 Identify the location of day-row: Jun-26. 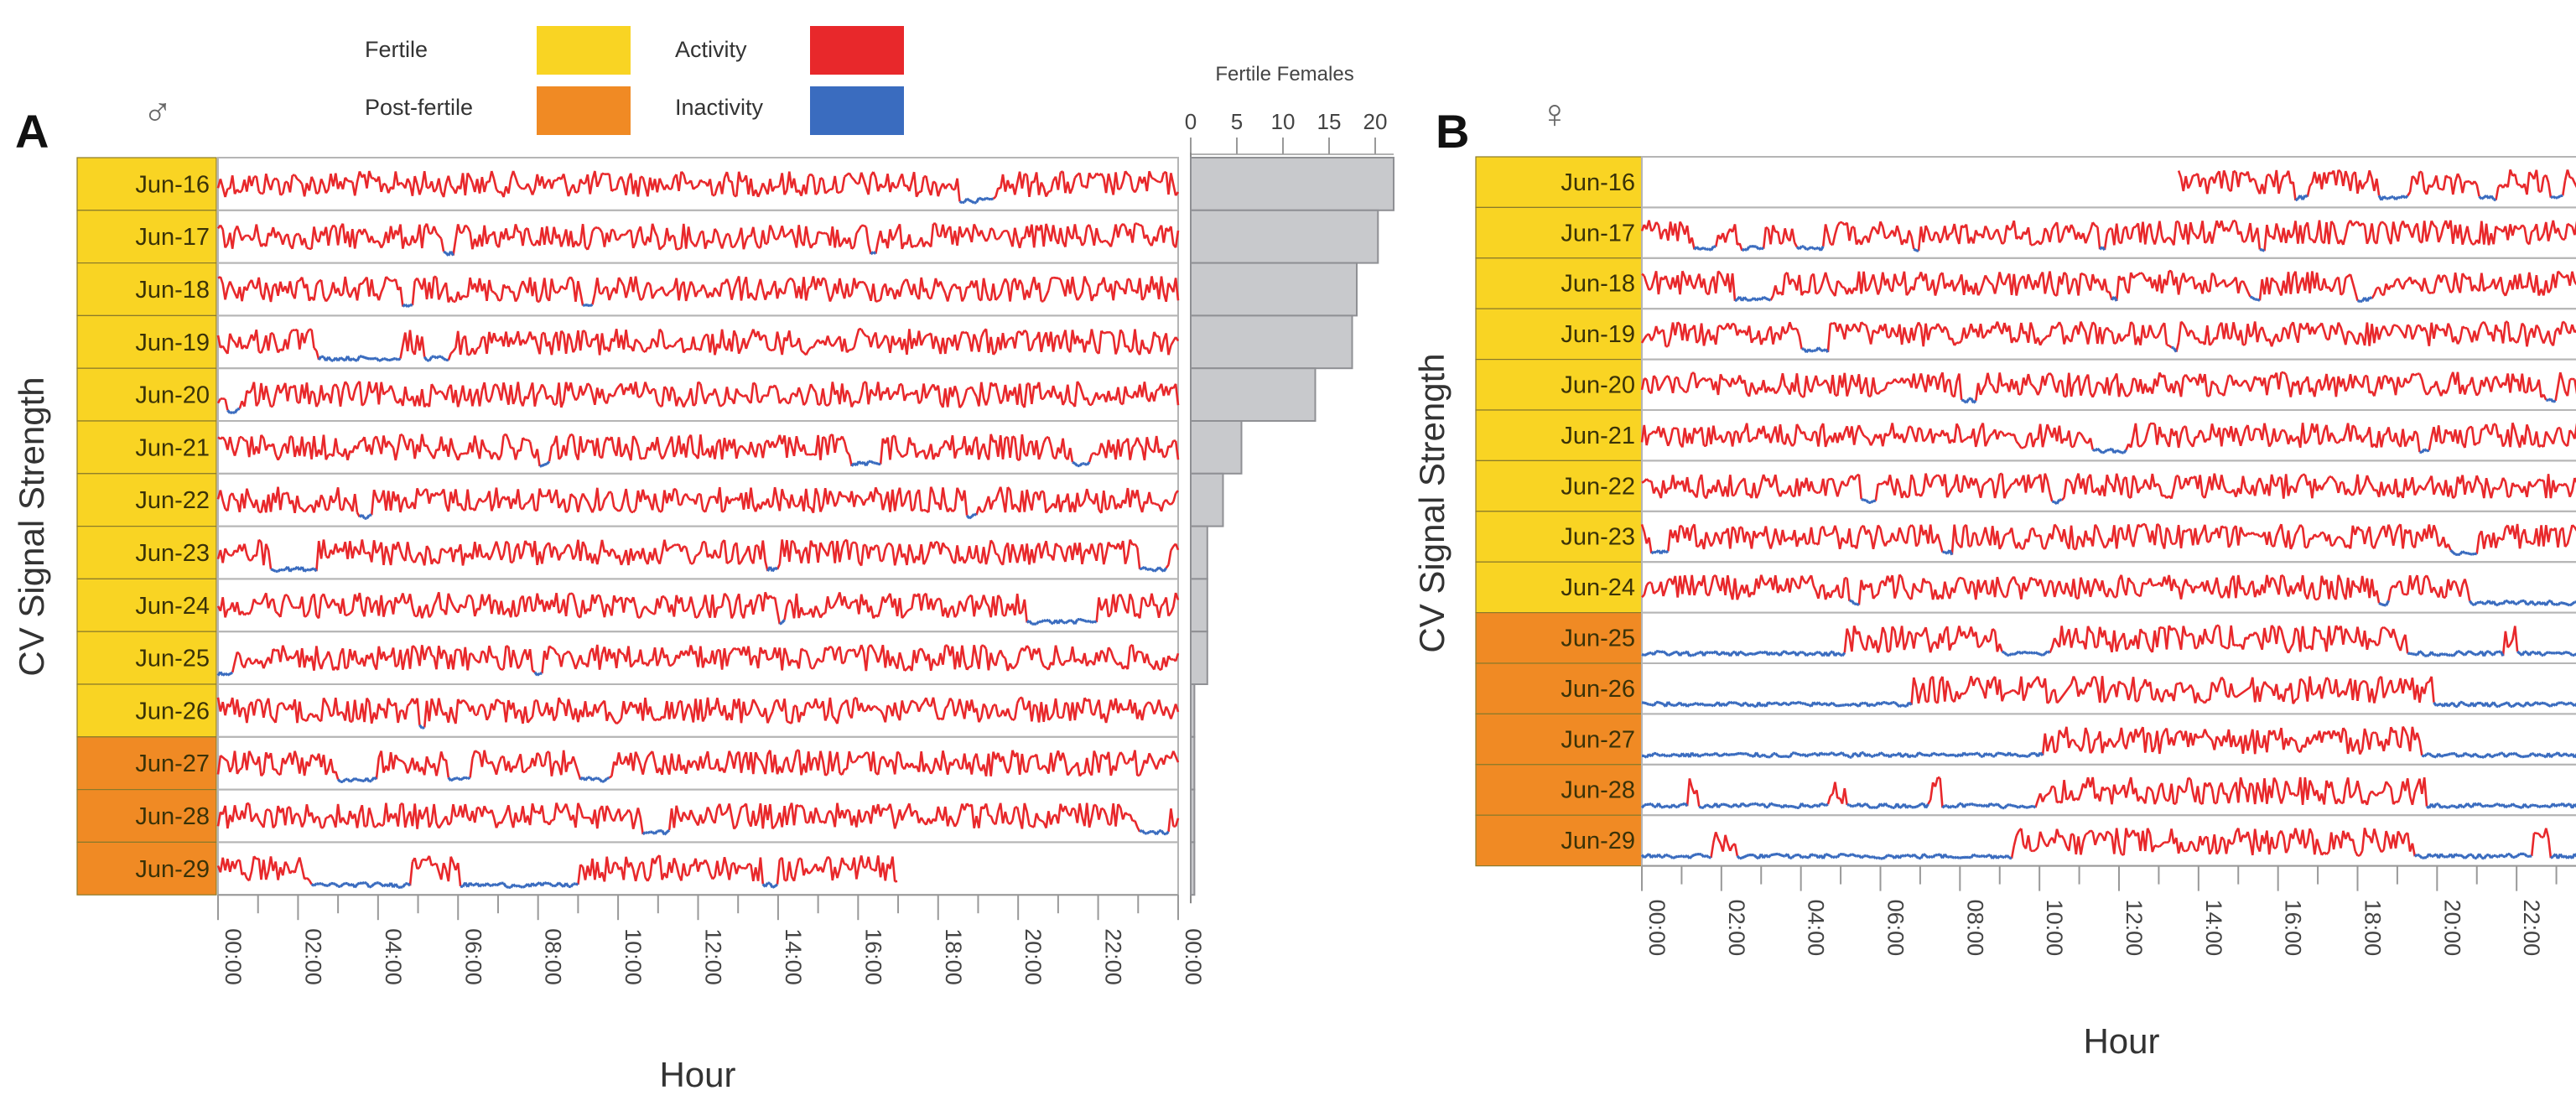
(2025, 688).